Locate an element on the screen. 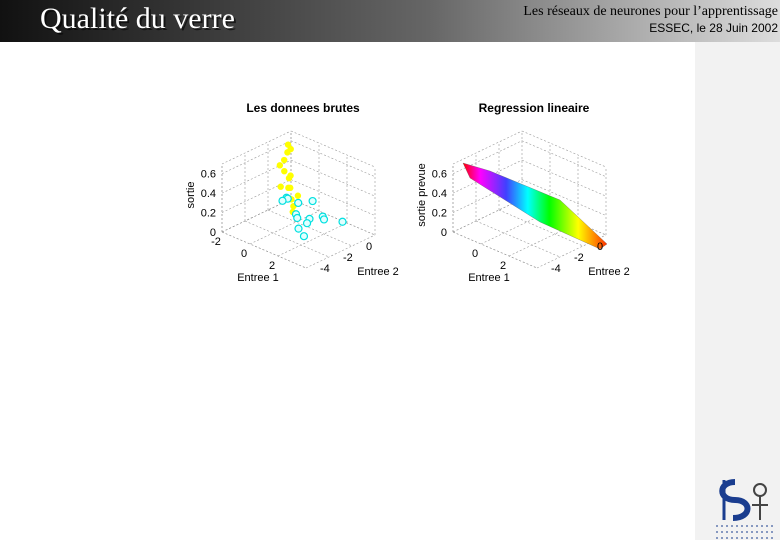  side-panel is located at coordinates (737, 291).